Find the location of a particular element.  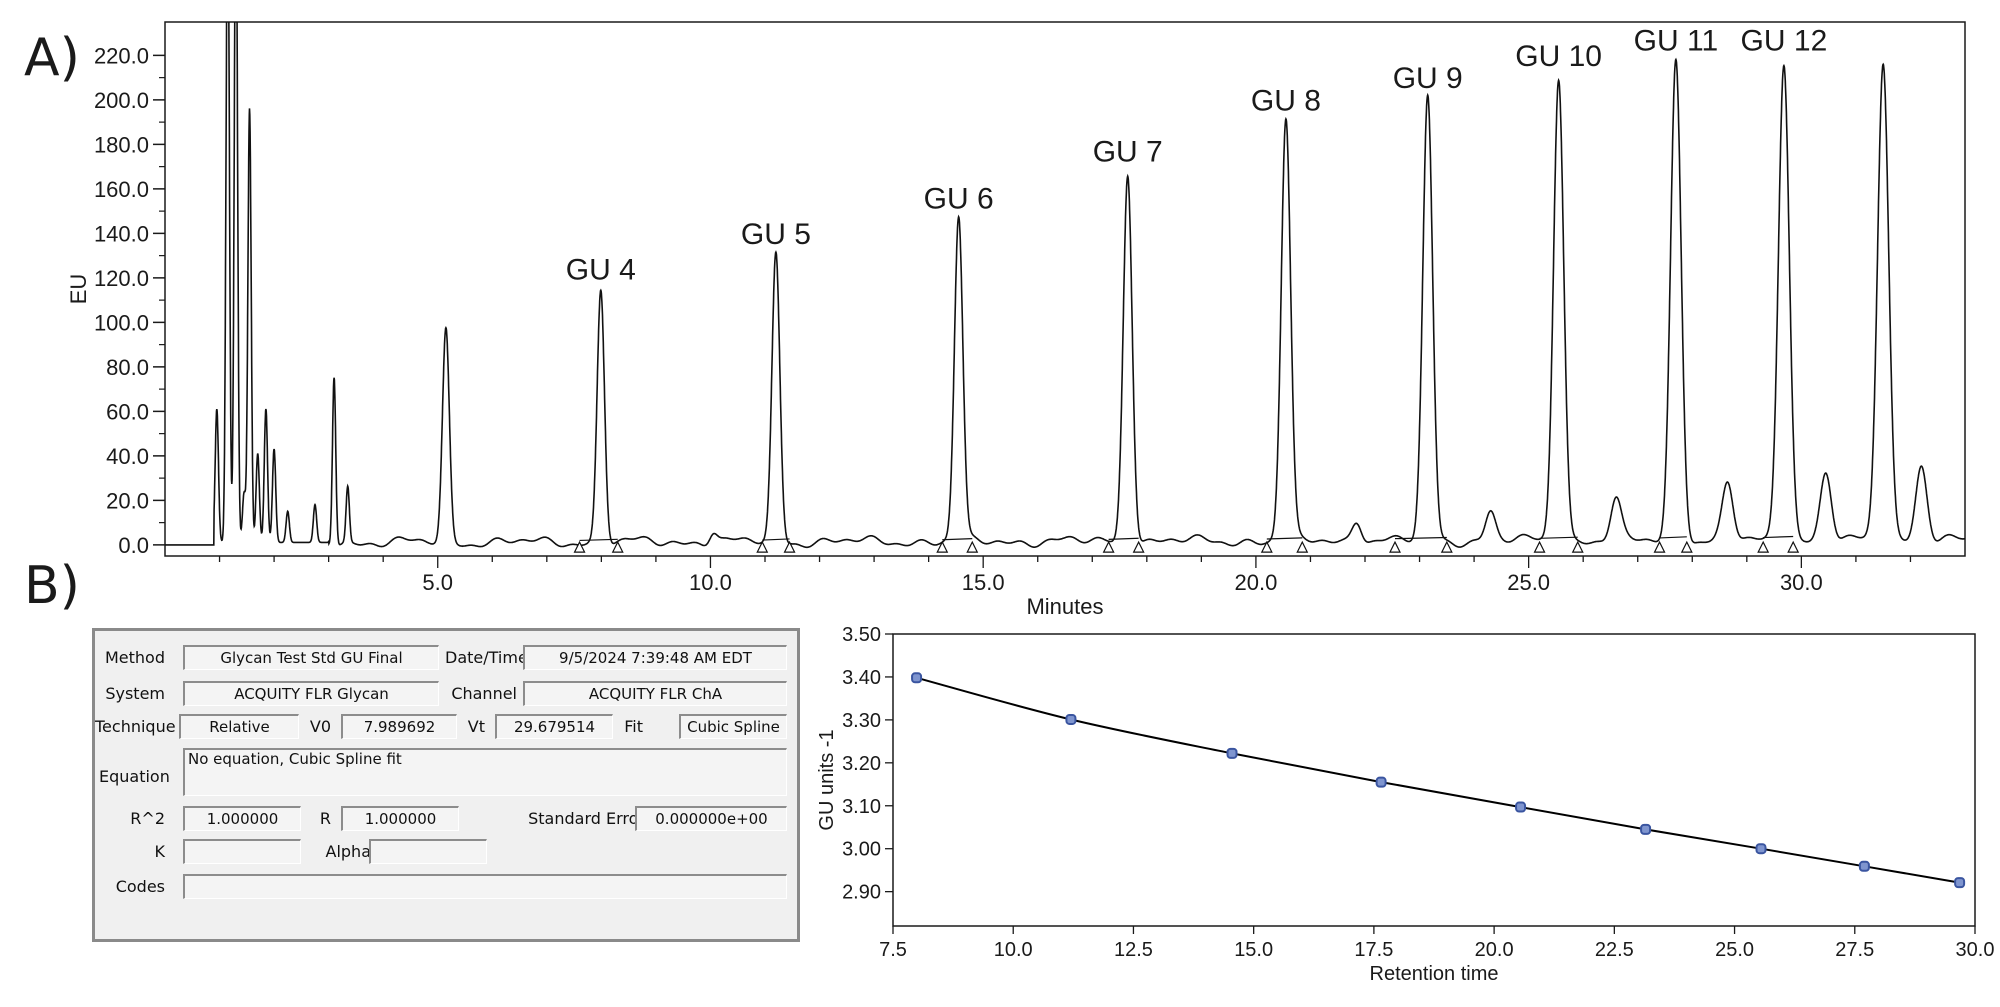

system-label: System is located at coordinates (135, 693).